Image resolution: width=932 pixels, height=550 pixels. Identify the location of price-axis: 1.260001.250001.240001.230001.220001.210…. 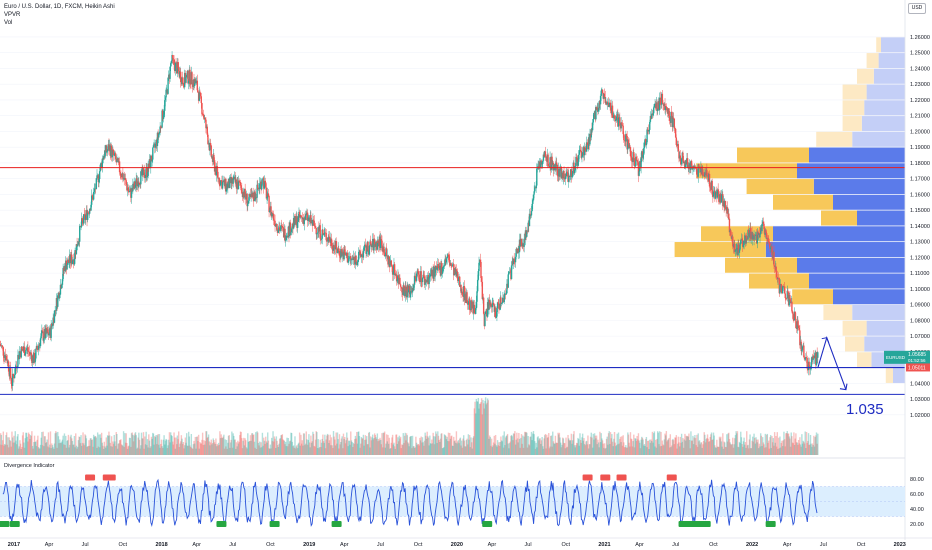
(917, 270).